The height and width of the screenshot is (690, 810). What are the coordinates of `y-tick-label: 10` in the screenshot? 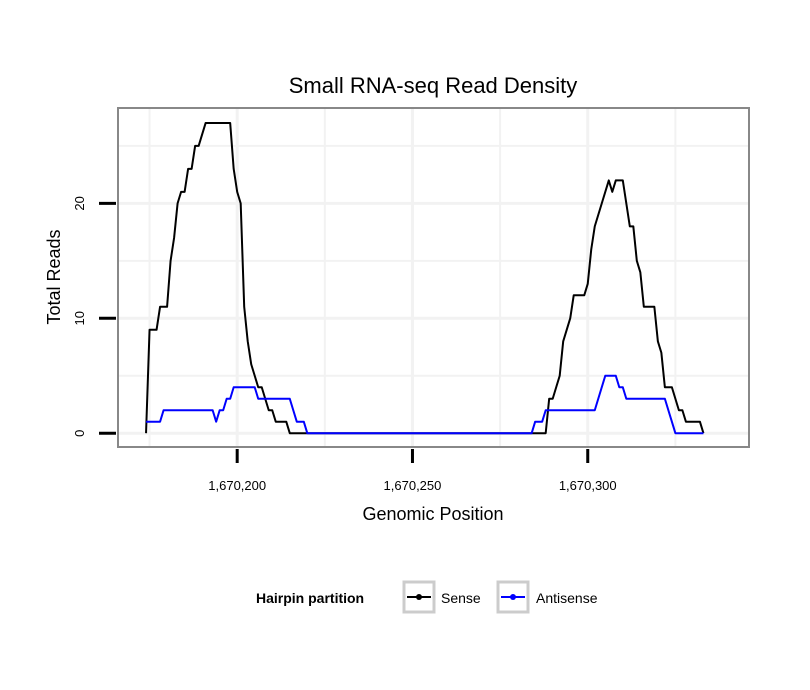 It's located at (79, 318).